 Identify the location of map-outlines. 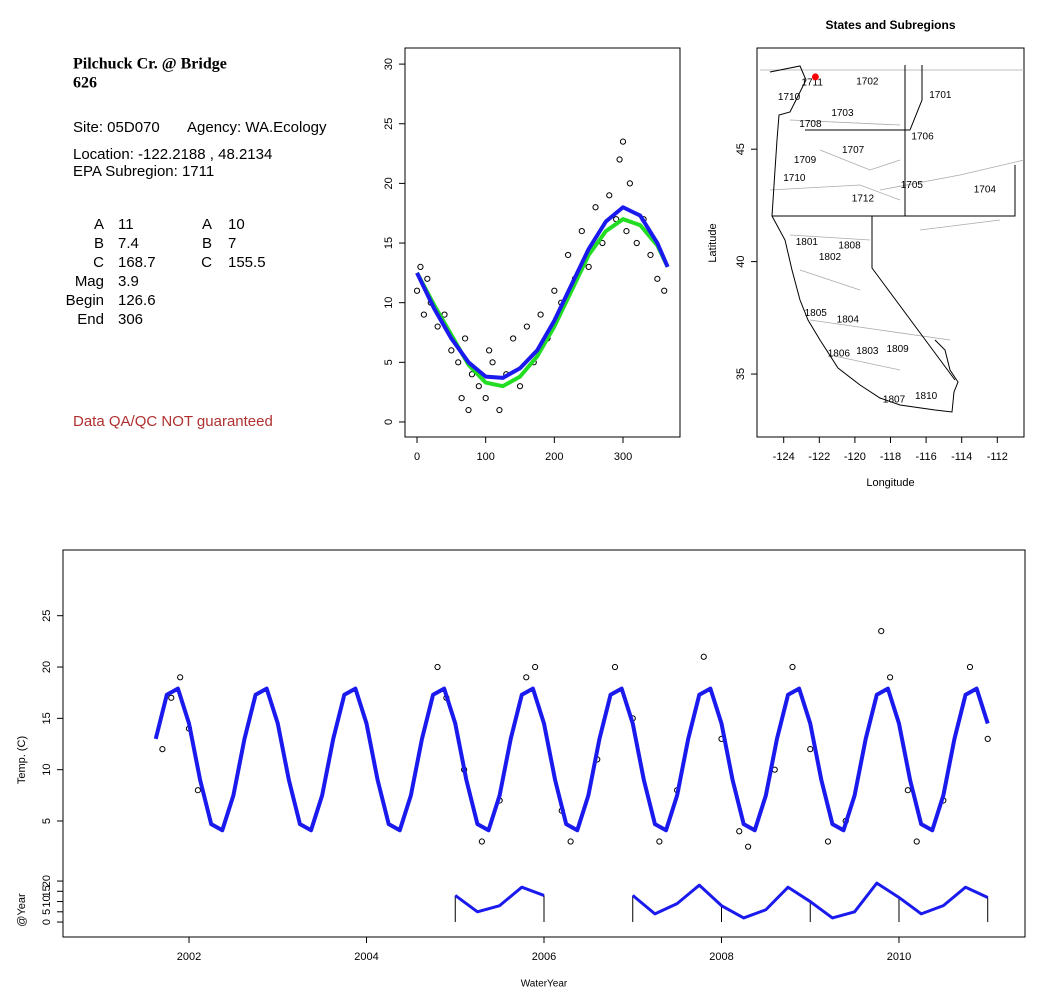
(892, 239).